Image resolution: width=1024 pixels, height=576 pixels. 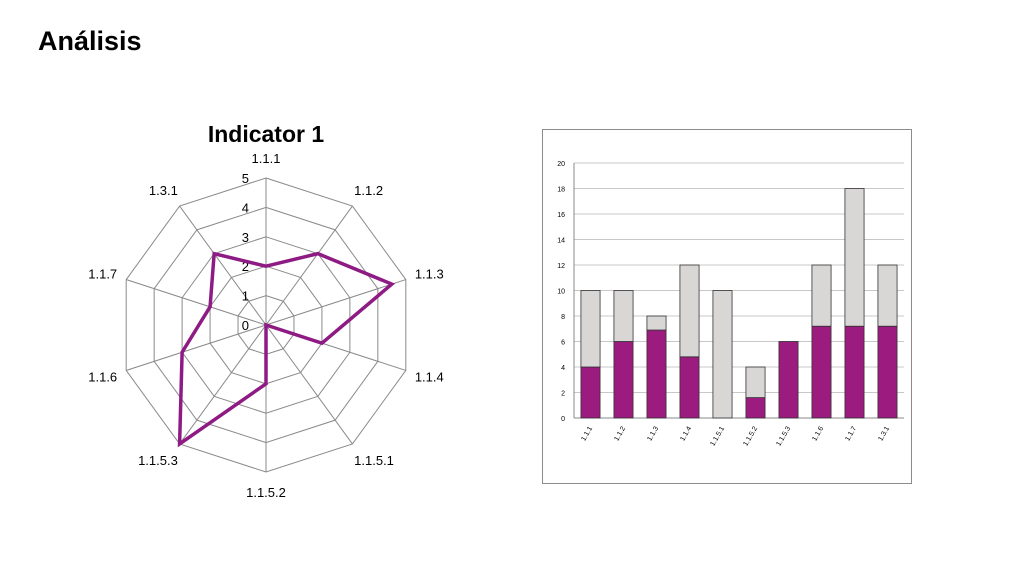 I want to click on bar-ytick-label: 8, so click(x=563, y=317).